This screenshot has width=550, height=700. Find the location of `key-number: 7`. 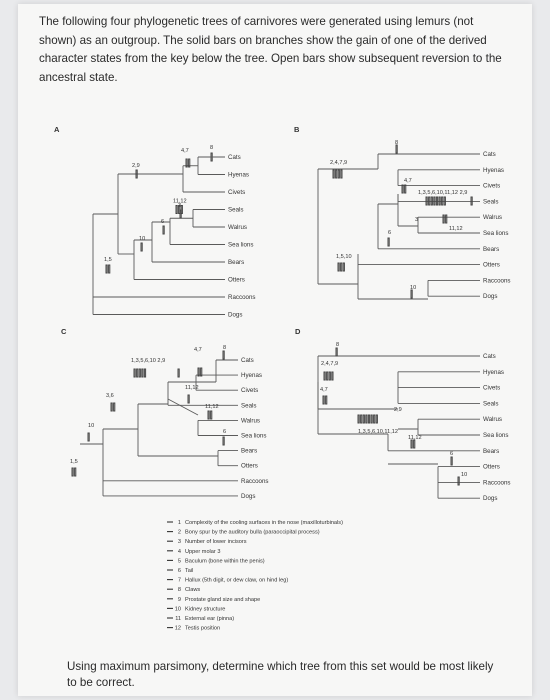

key-number: 7 is located at coordinates (179, 581).